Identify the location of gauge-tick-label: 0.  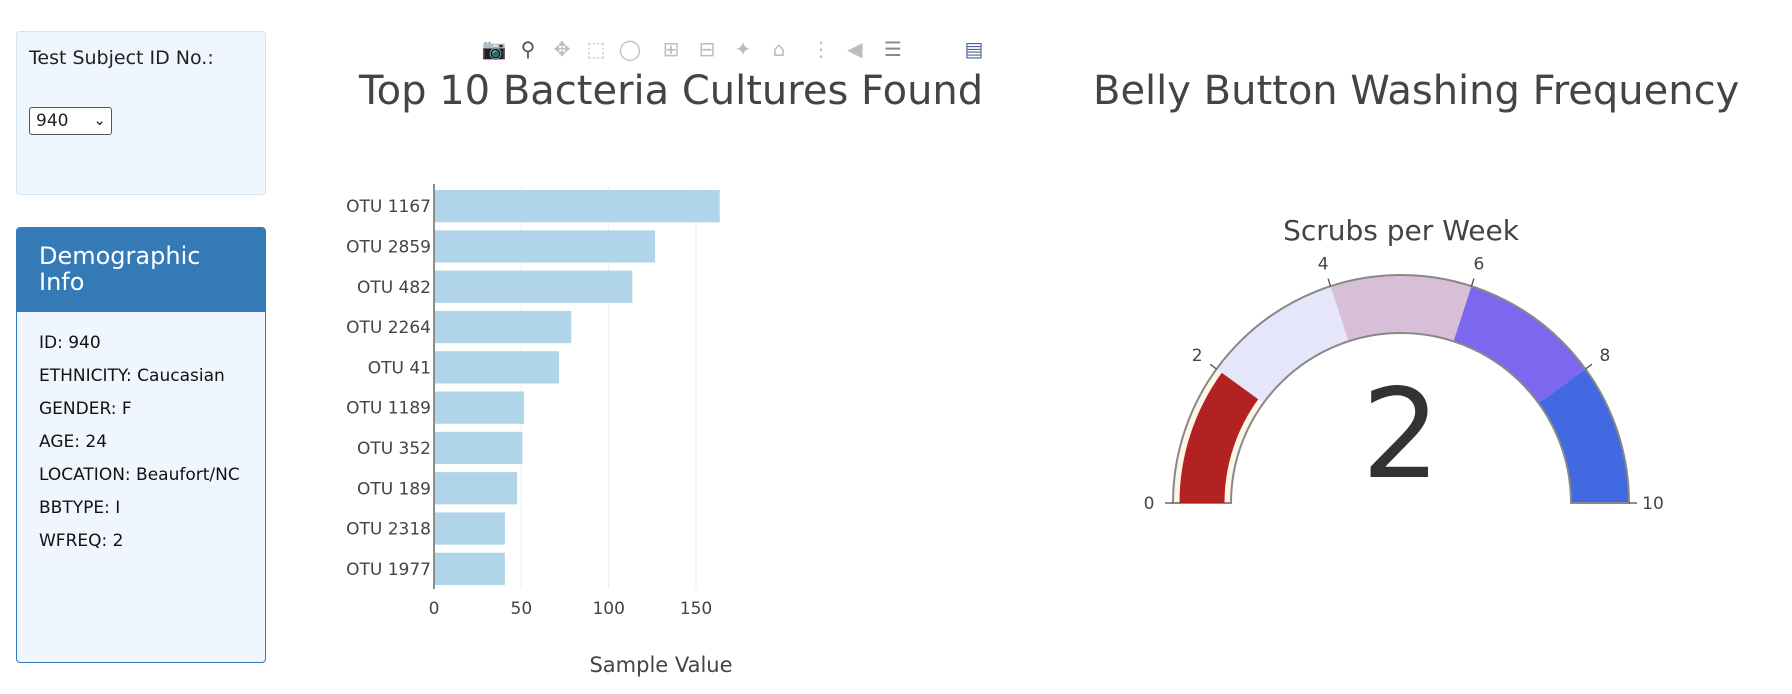
(1149, 504).